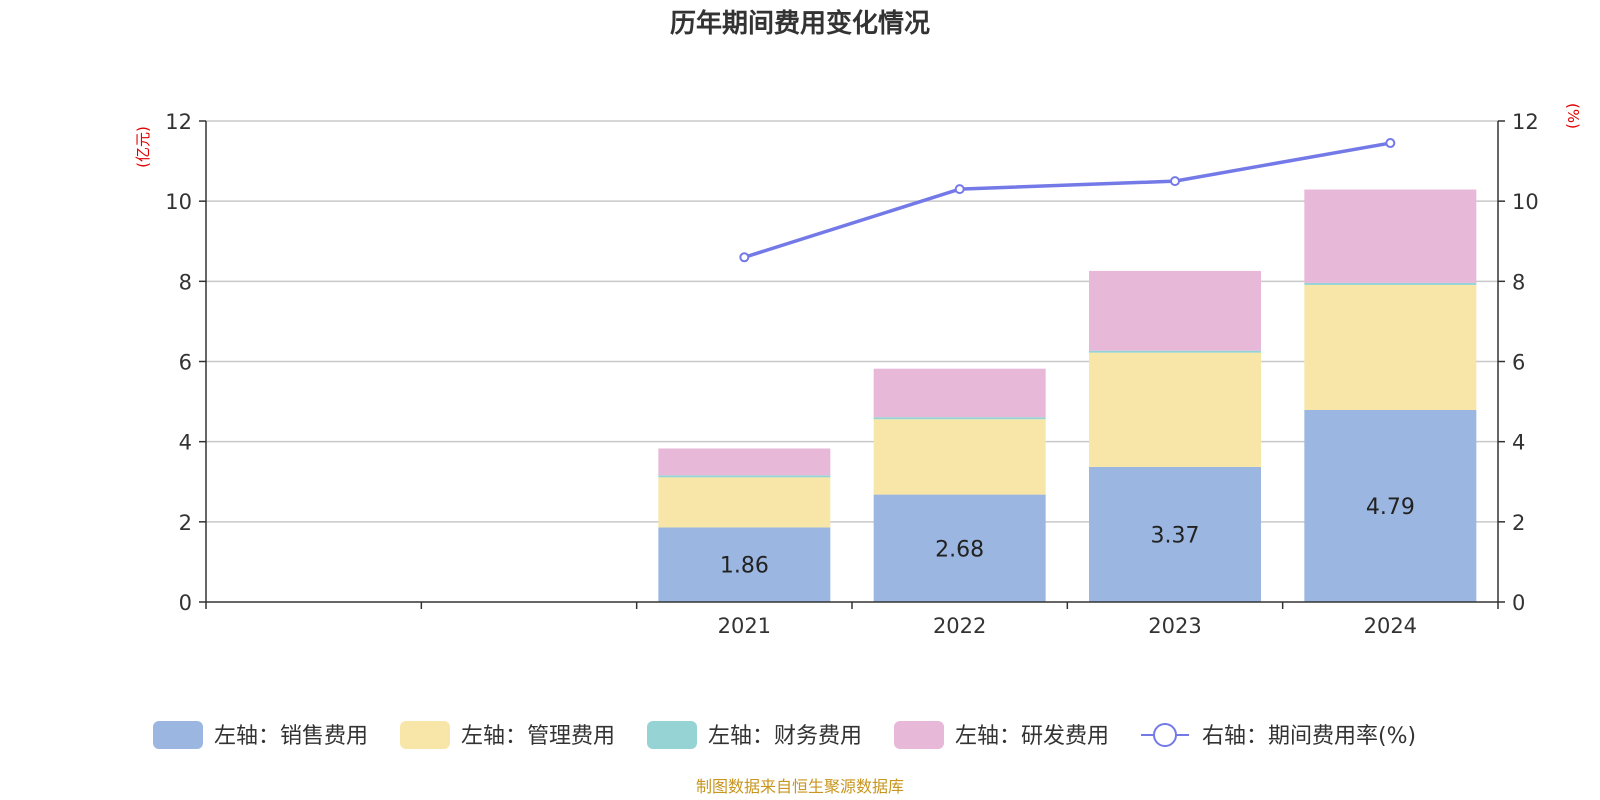  What do you see at coordinates (1067, 537) in the screenshot?
I see `data-labels: 1.86 2.68 3.37 4.79` at bounding box center [1067, 537].